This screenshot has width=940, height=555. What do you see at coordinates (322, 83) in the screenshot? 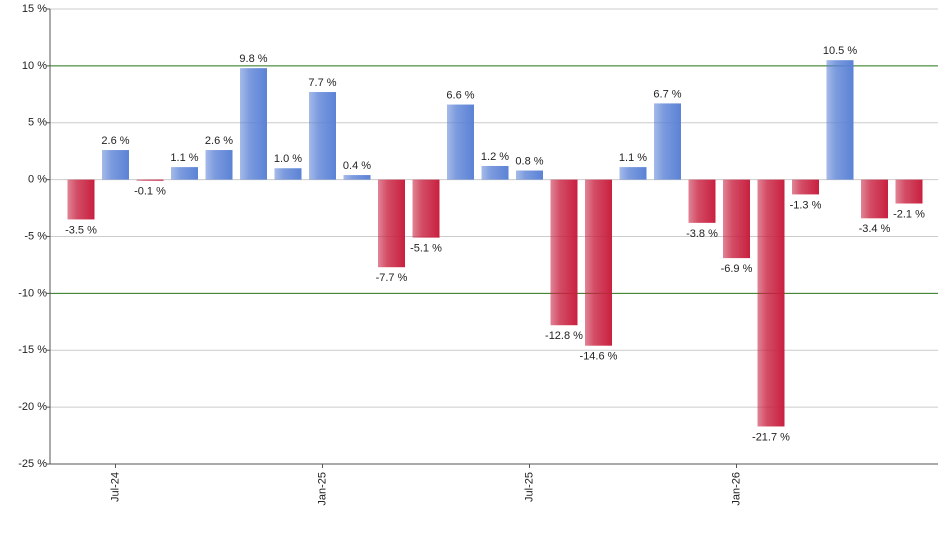
I see `value-label: 7.7 %` at bounding box center [322, 83].